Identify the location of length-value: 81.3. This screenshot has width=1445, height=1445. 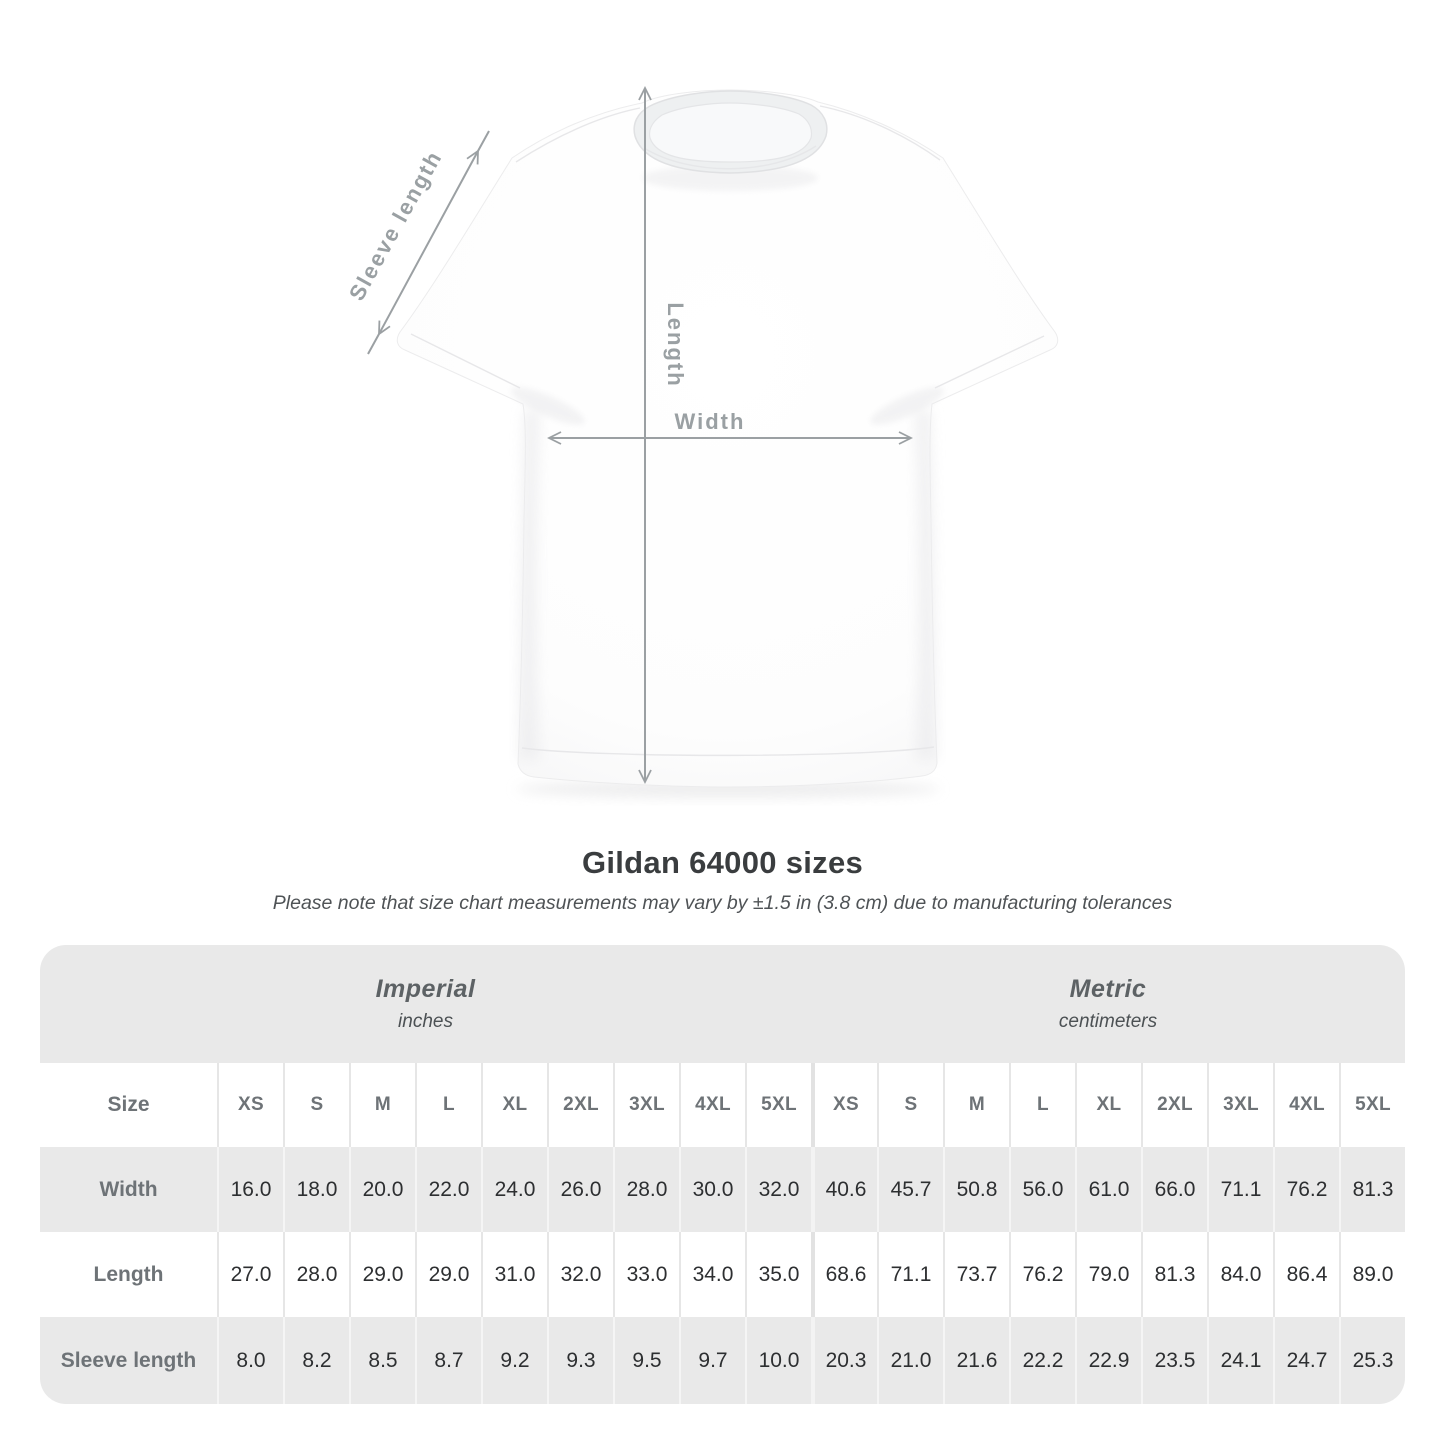
(1174, 1274).